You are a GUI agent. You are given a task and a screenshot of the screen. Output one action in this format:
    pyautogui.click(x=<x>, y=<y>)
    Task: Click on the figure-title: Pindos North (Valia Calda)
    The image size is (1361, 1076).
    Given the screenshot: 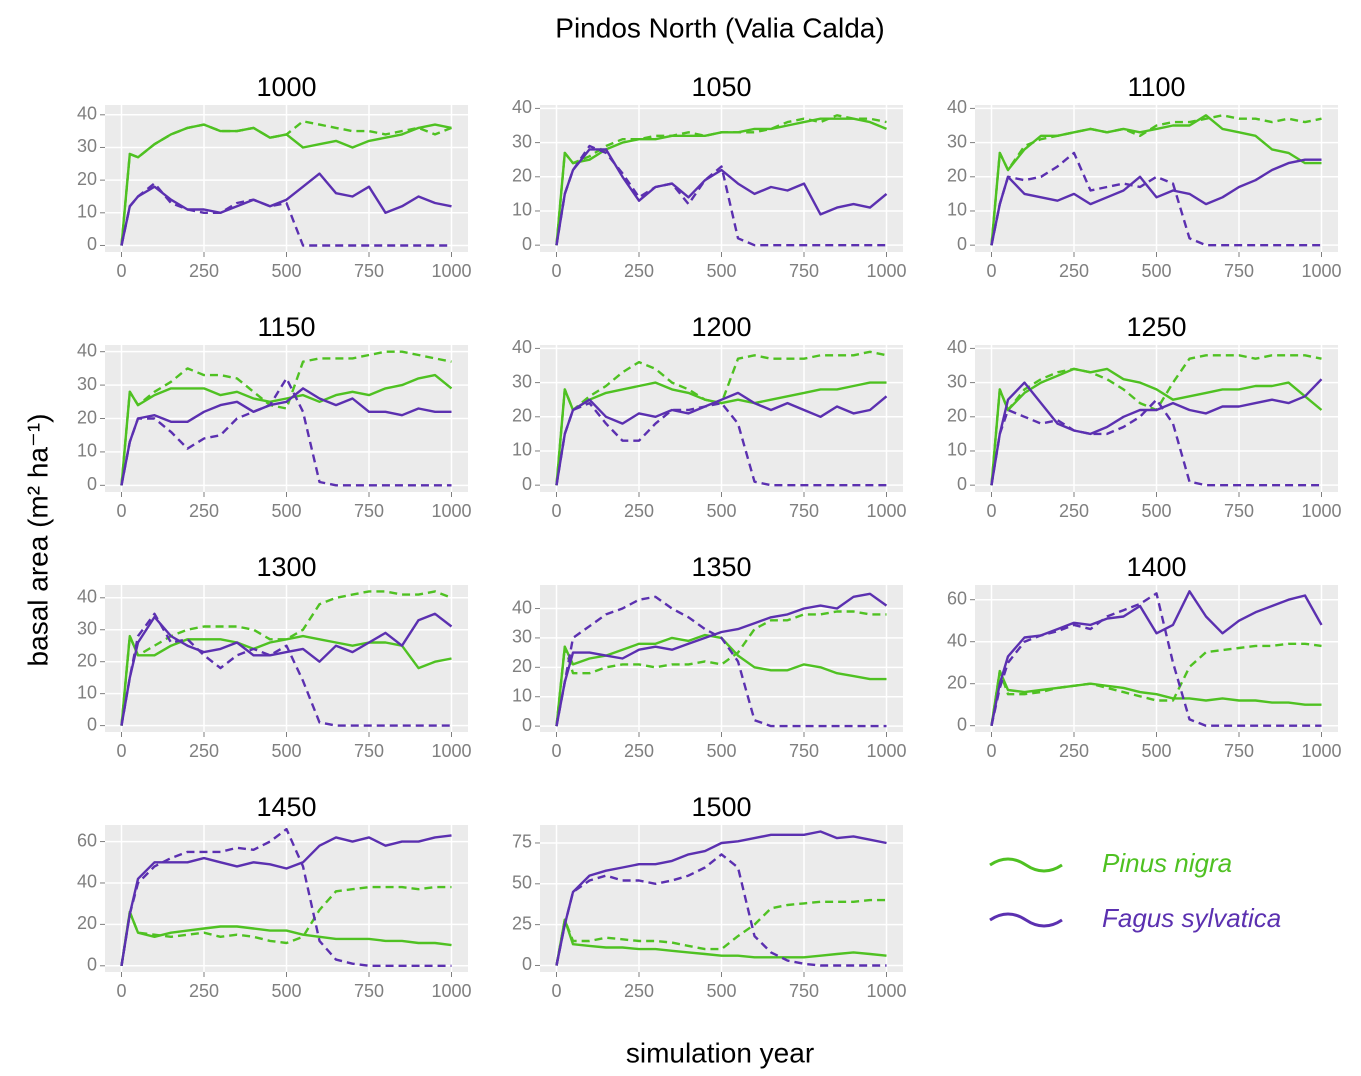 What is the action you would take?
    pyautogui.click(x=719, y=27)
    